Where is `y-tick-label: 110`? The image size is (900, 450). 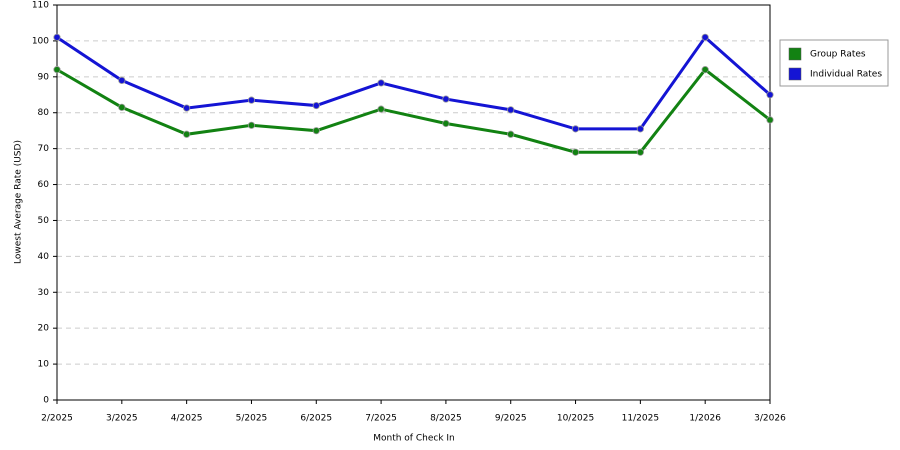 y-tick-label: 110 is located at coordinates (40, 6).